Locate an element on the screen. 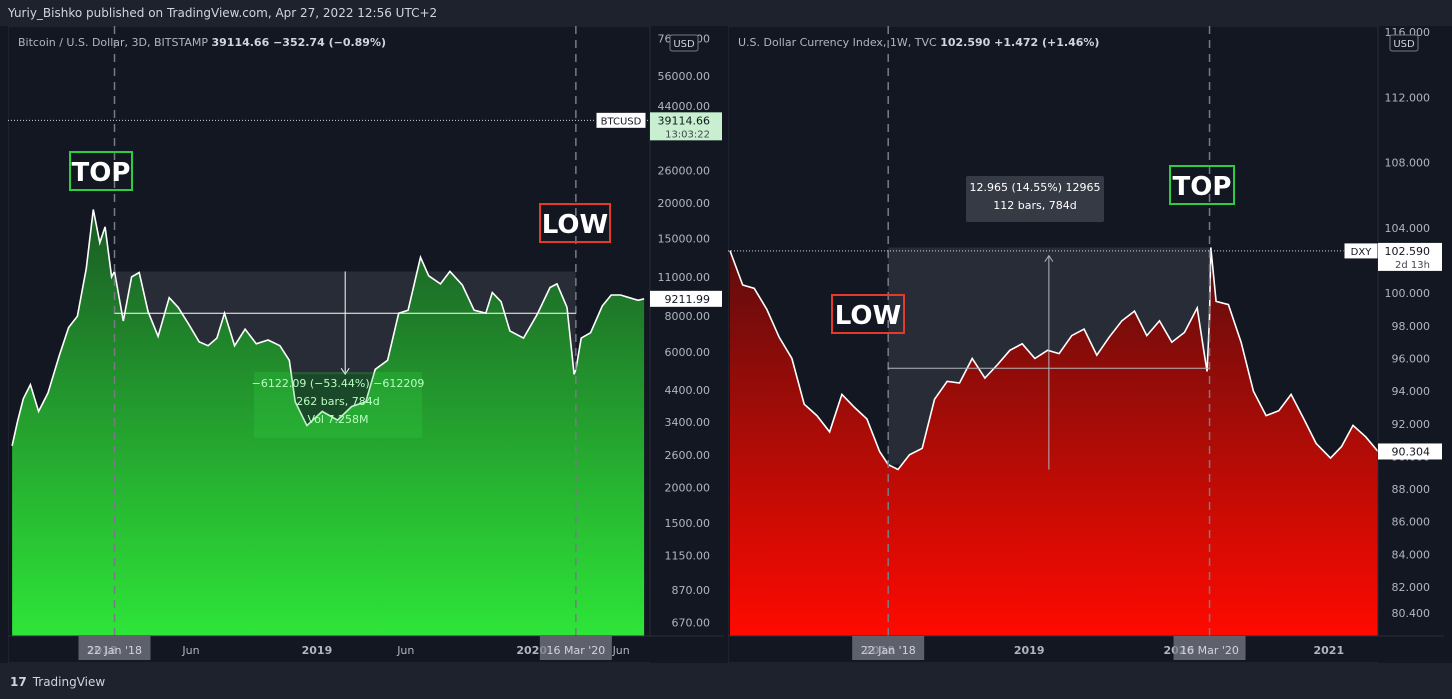 This screenshot has width=1452, height=699. price-axis-tick: 870.00 is located at coordinates (691, 590).